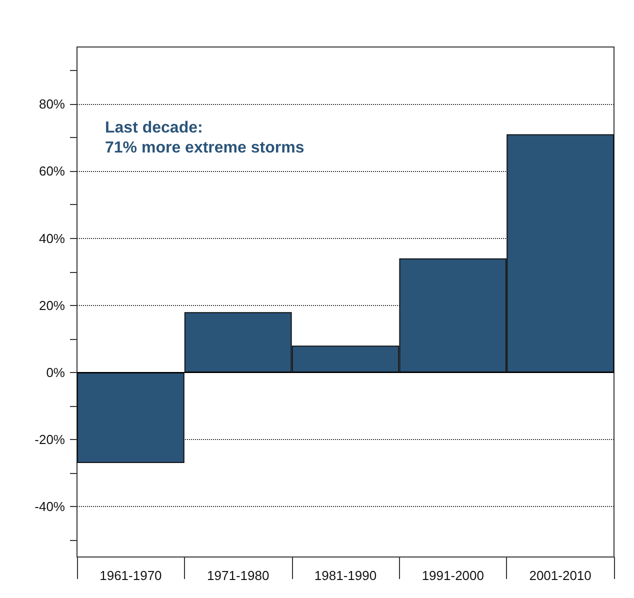 The height and width of the screenshot is (598, 634). Describe the element at coordinates (50, 506) in the screenshot. I see `y-tick-label: -40%` at that location.